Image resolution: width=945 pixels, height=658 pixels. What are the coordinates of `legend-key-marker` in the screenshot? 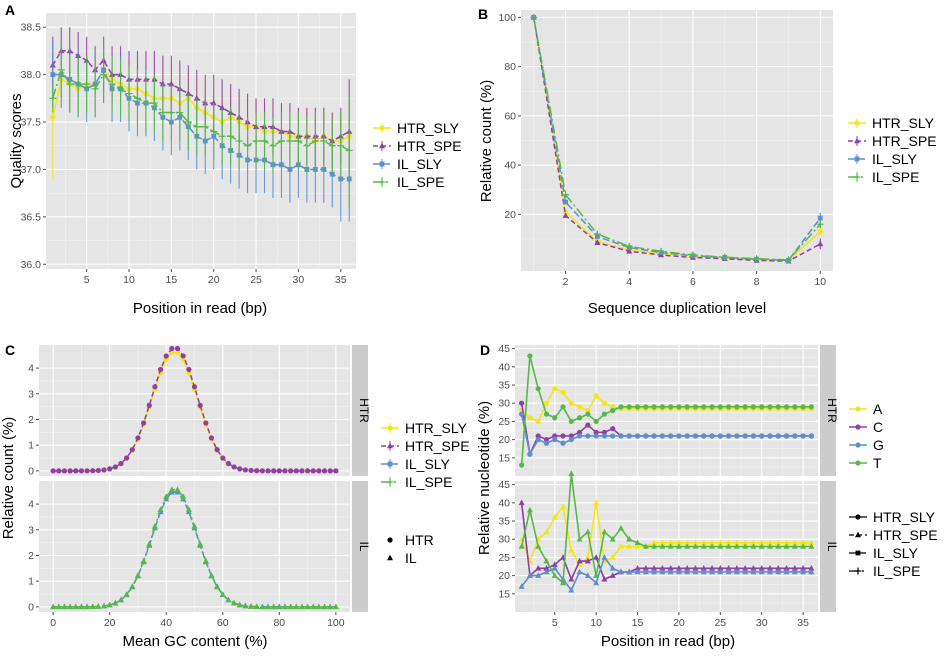 It's located at (858, 409).